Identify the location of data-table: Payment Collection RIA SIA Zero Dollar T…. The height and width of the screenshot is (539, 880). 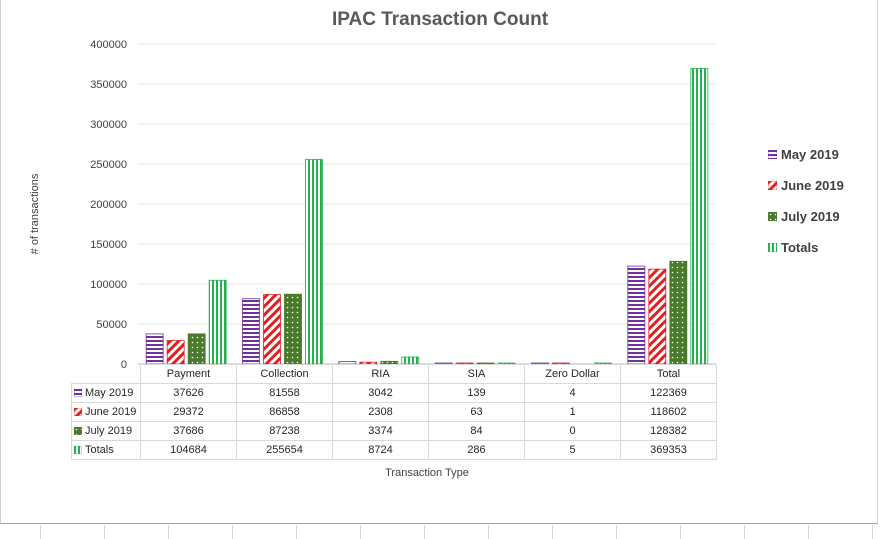
(394, 412).